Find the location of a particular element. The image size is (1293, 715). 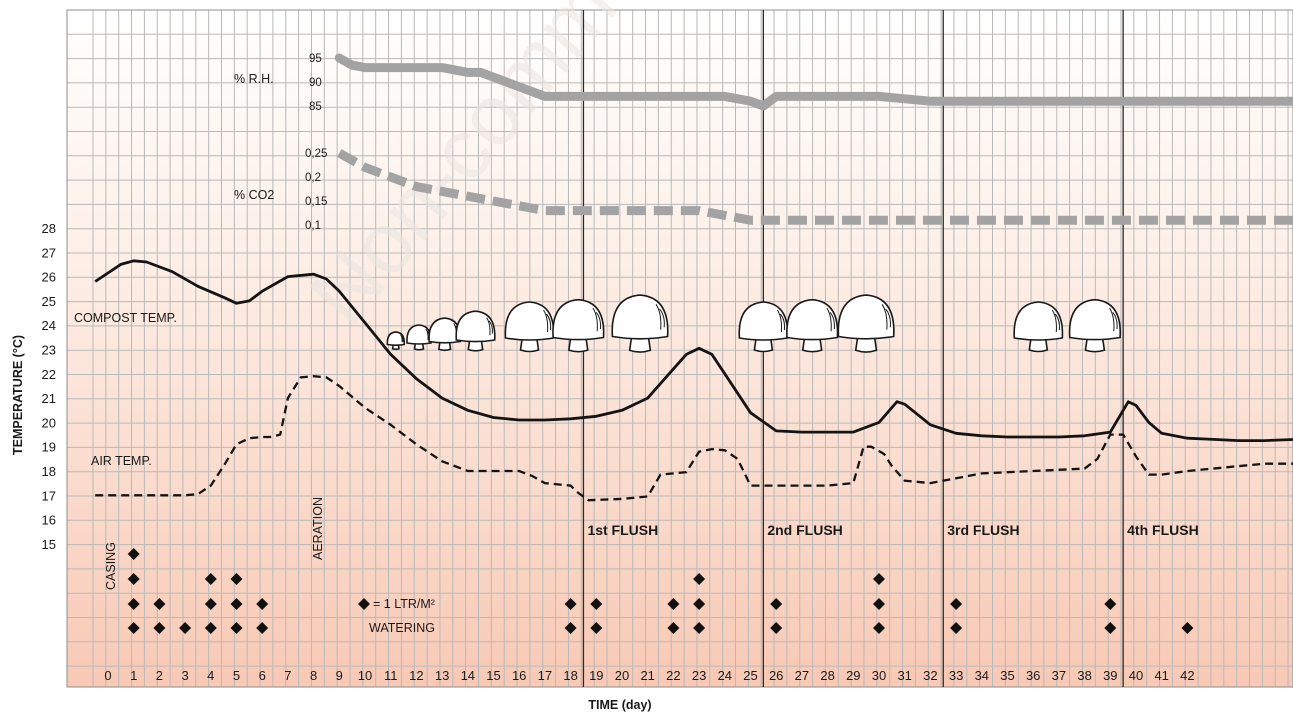

x-tick-label: 9 is located at coordinates (339, 675).